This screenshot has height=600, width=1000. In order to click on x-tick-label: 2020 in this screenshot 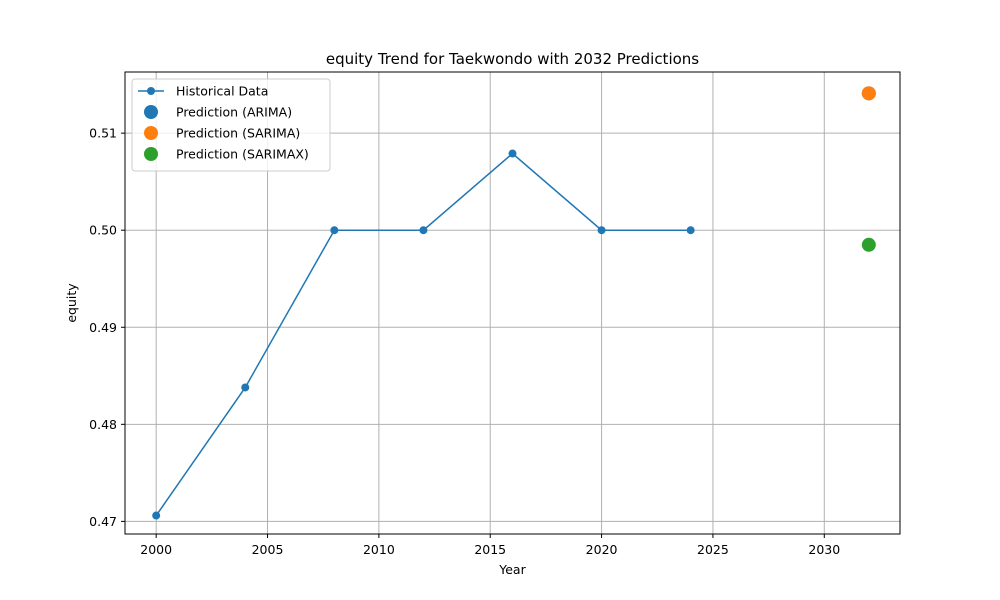, I will do `click(602, 549)`.